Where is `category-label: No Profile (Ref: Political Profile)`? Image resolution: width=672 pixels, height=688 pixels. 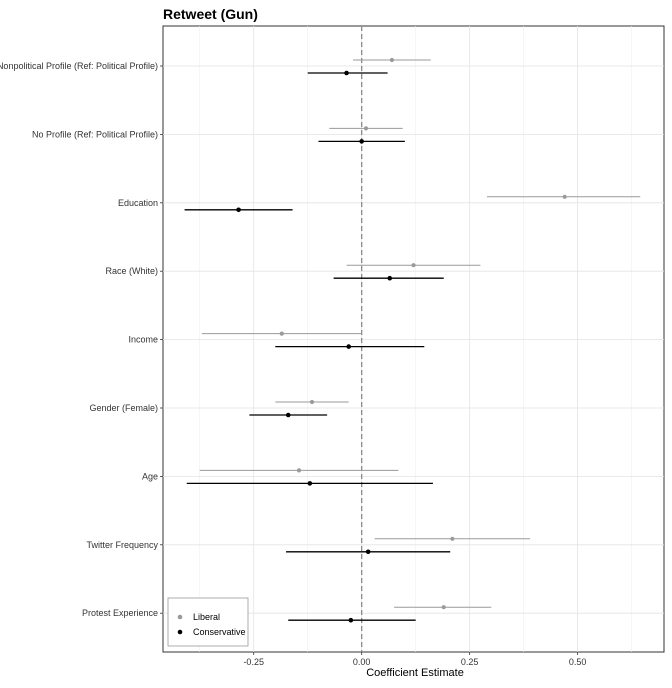 category-label: No Profile (Ref: Political Profile) is located at coordinates (95, 134).